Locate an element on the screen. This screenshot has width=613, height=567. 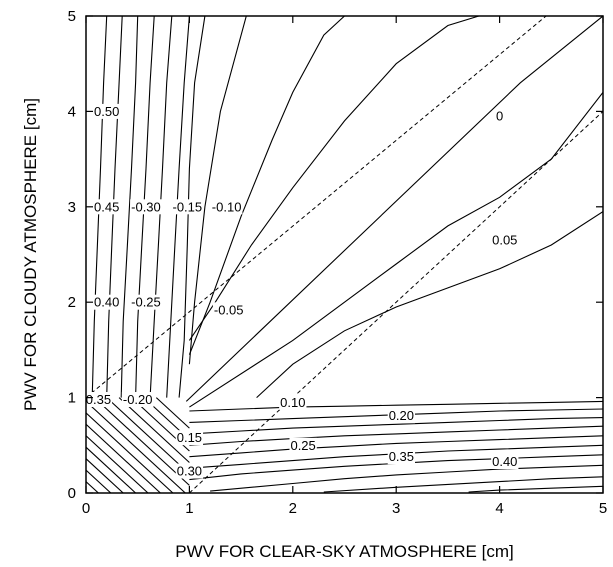
x-tick-label-4: 4 is located at coordinates (499, 508).